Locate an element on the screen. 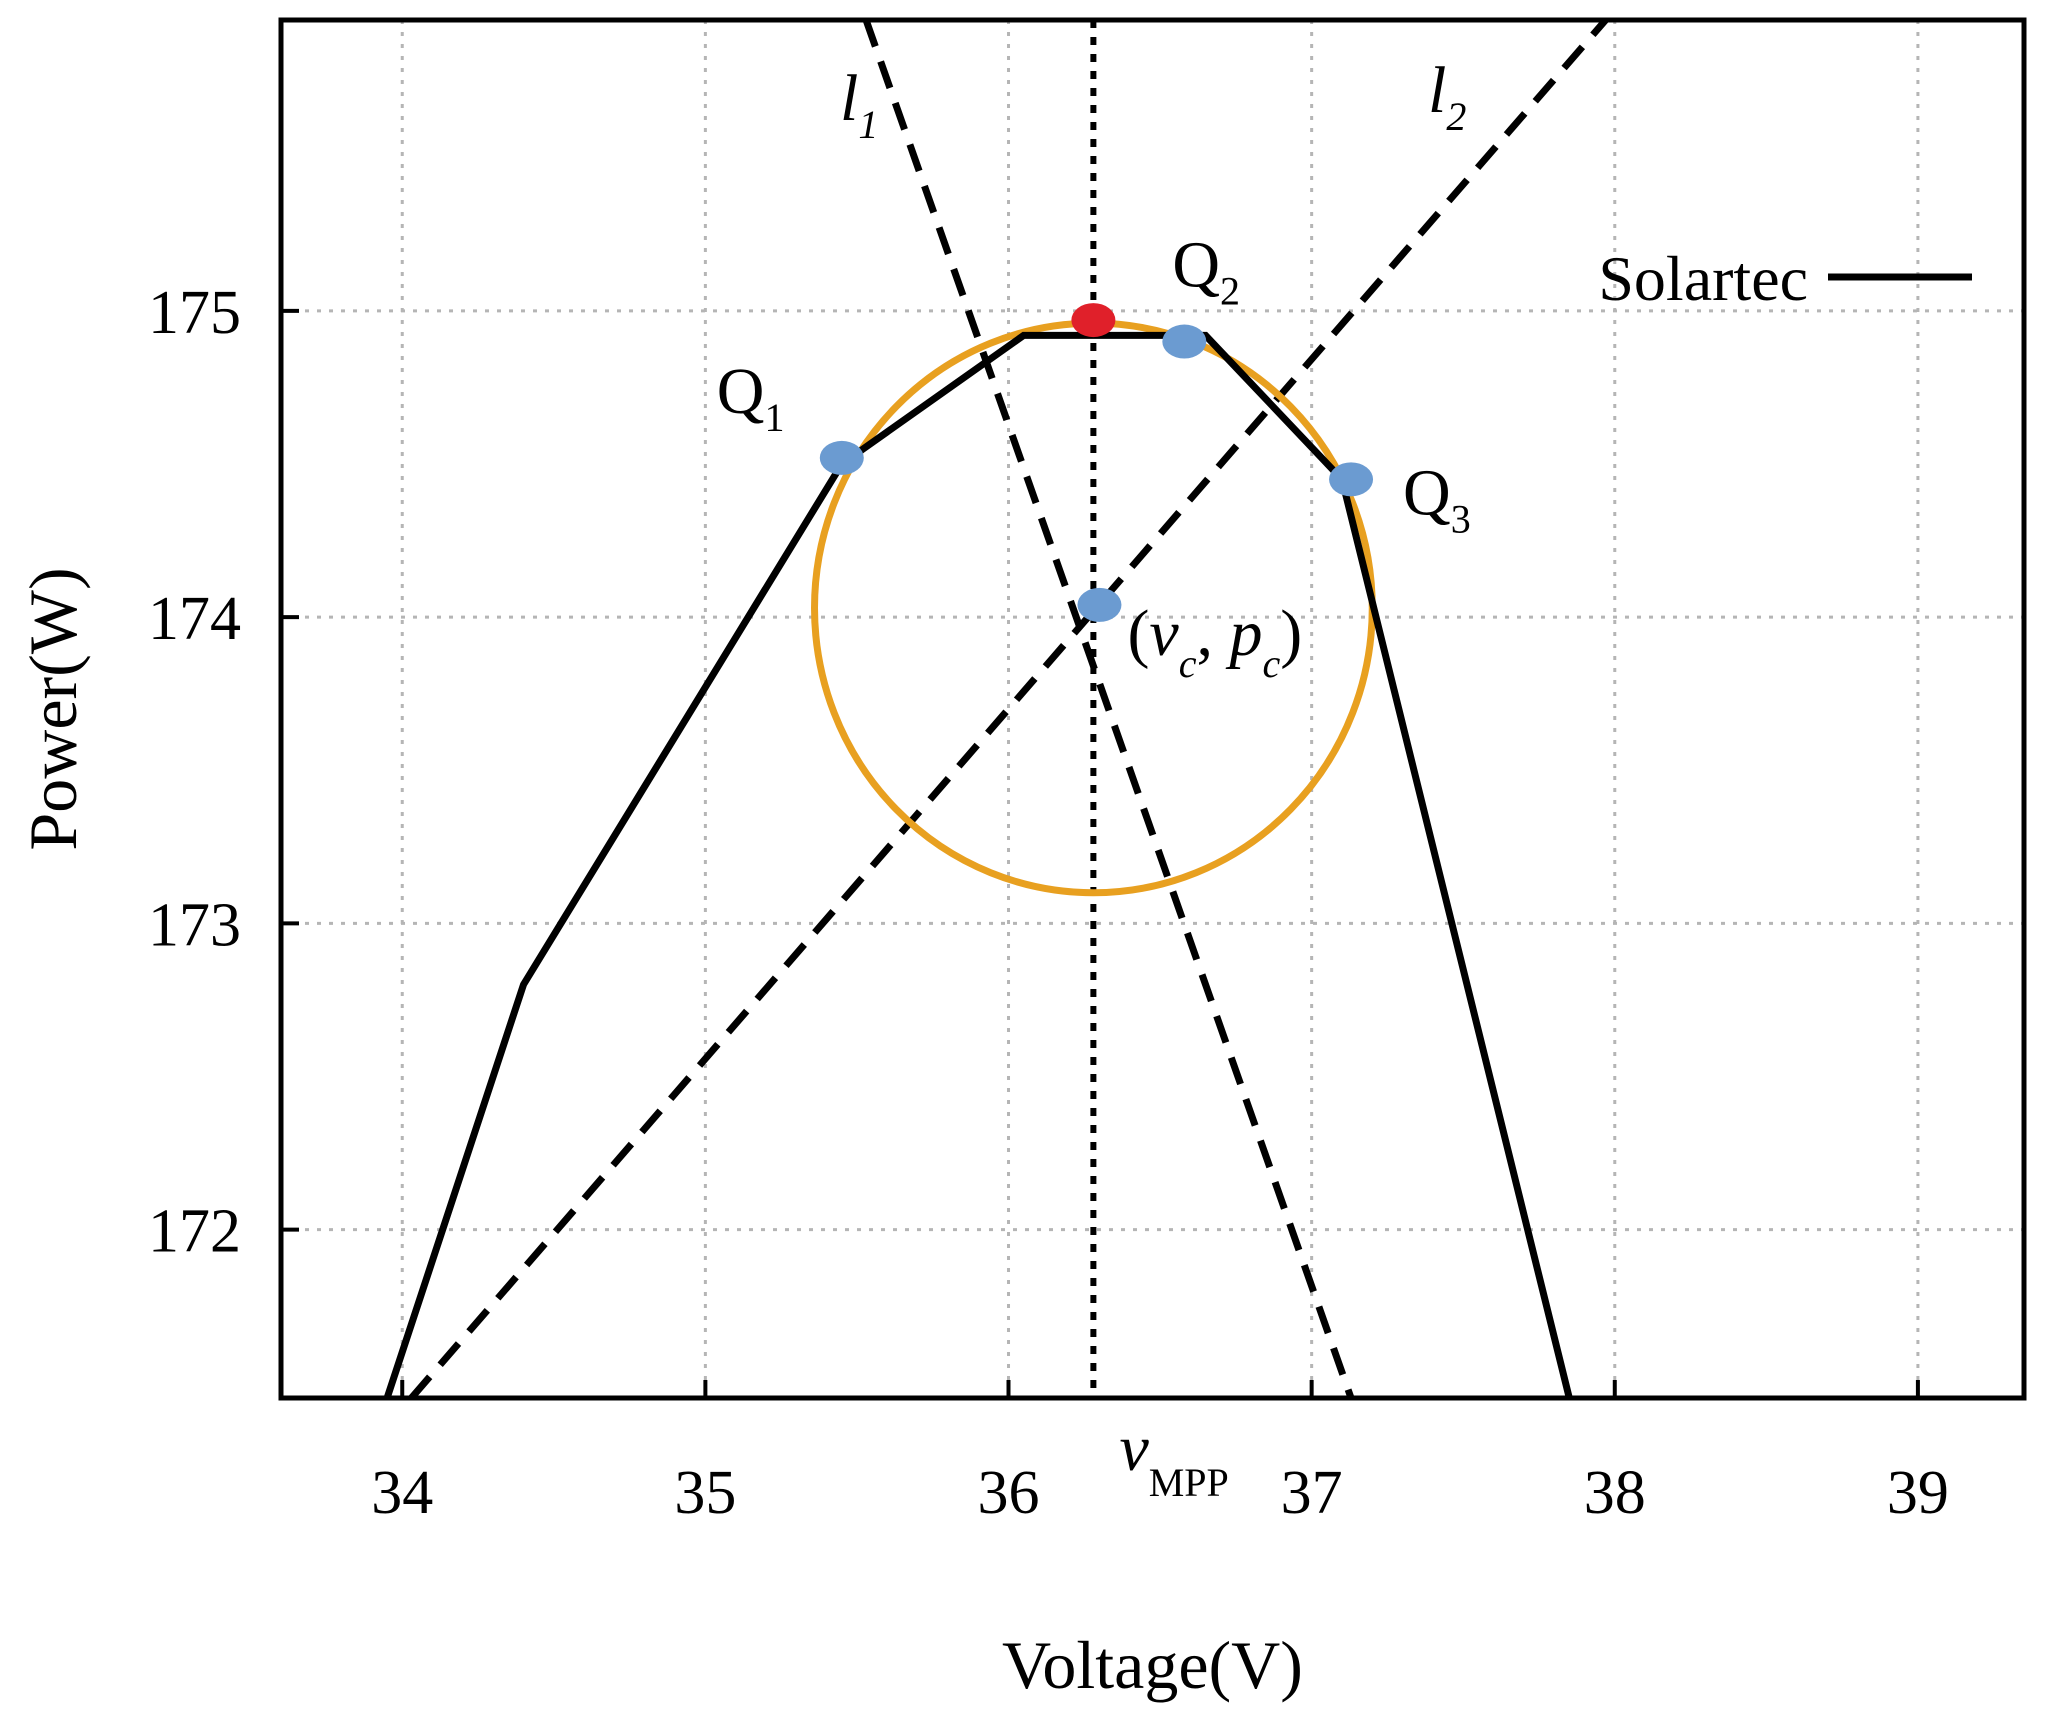 The width and height of the screenshot is (2052, 1712). y-tick-label: 174 is located at coordinates (194, 619).